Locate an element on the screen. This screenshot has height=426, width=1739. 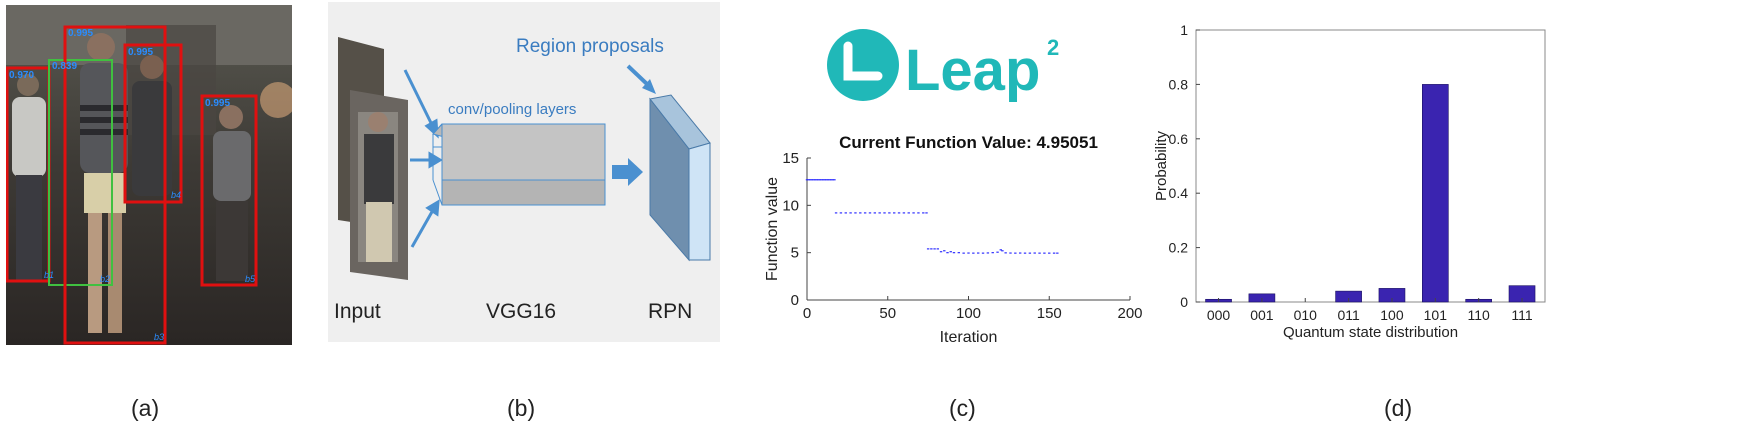
input-image-stack is located at coordinates (373, 158).